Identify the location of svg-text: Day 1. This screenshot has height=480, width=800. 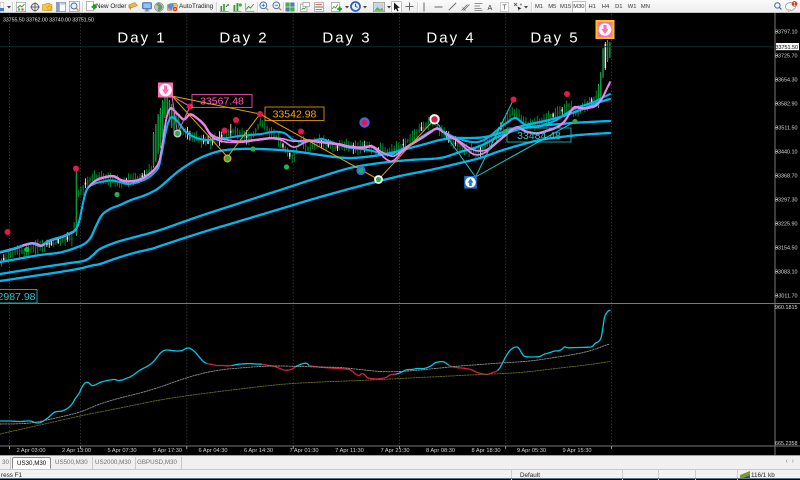
(141, 38).